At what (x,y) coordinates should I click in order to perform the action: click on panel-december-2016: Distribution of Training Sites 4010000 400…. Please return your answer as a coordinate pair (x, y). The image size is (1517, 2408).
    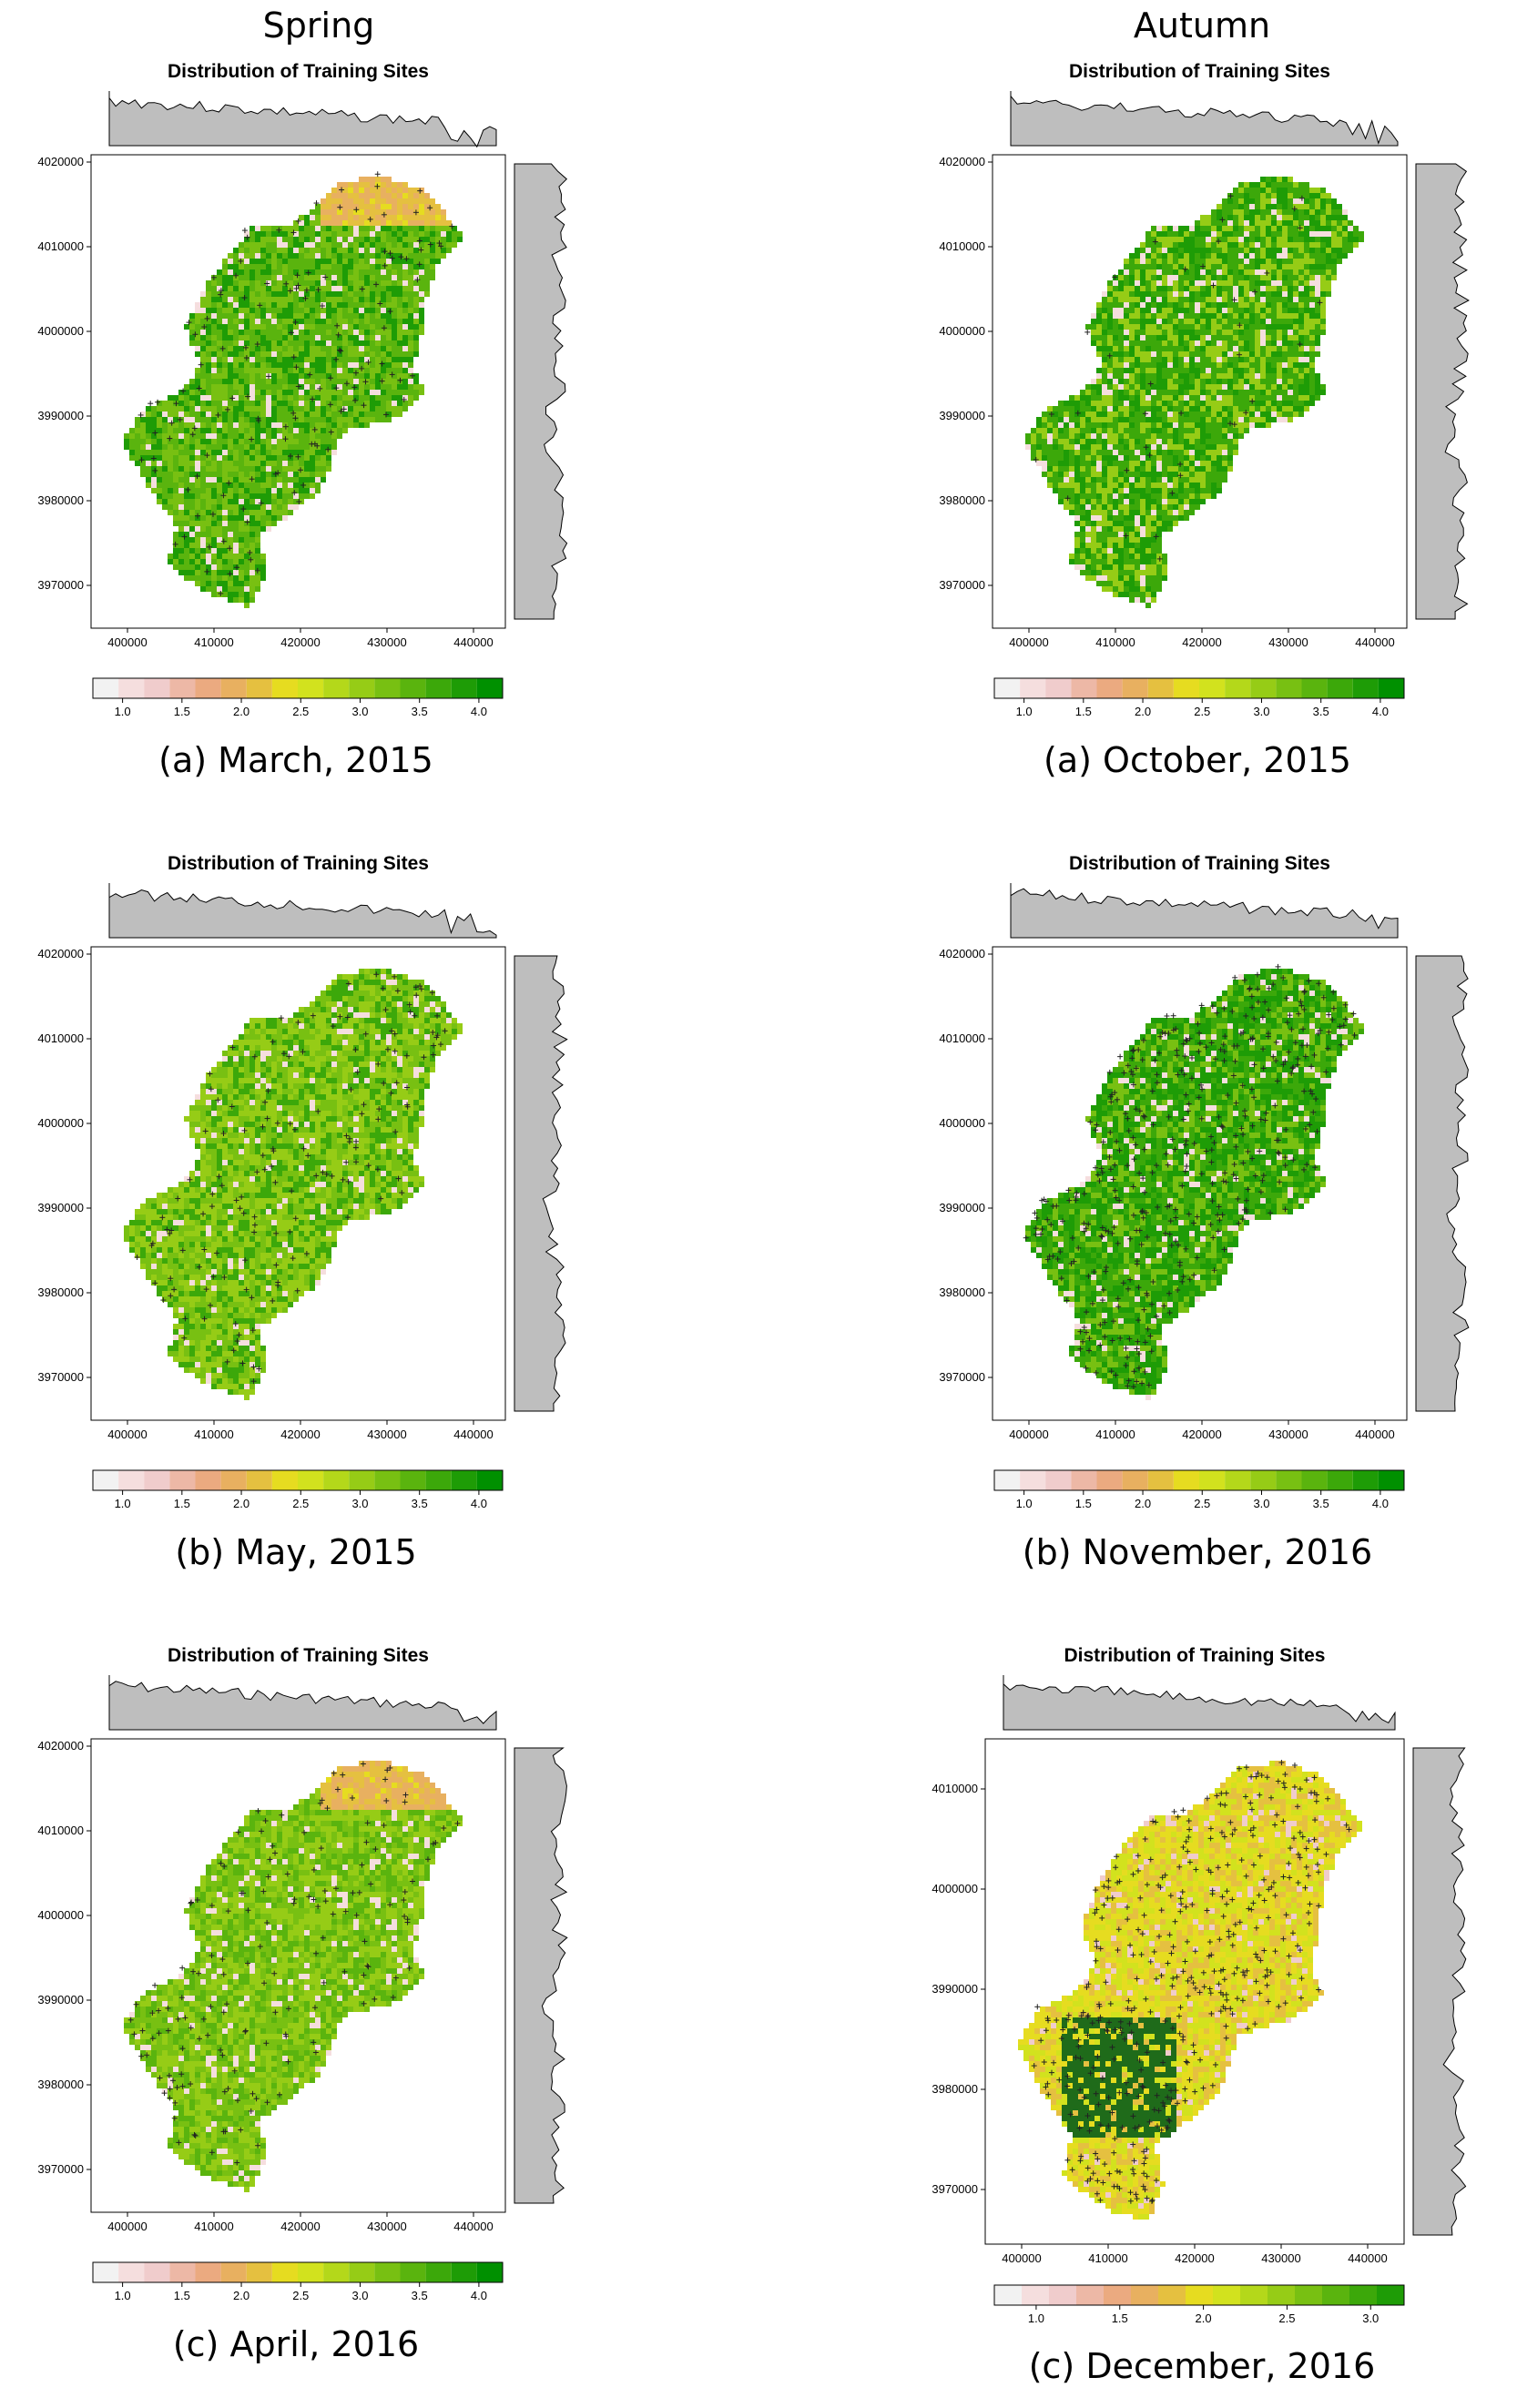
    Looking at the image, I should click on (1218, 2016).